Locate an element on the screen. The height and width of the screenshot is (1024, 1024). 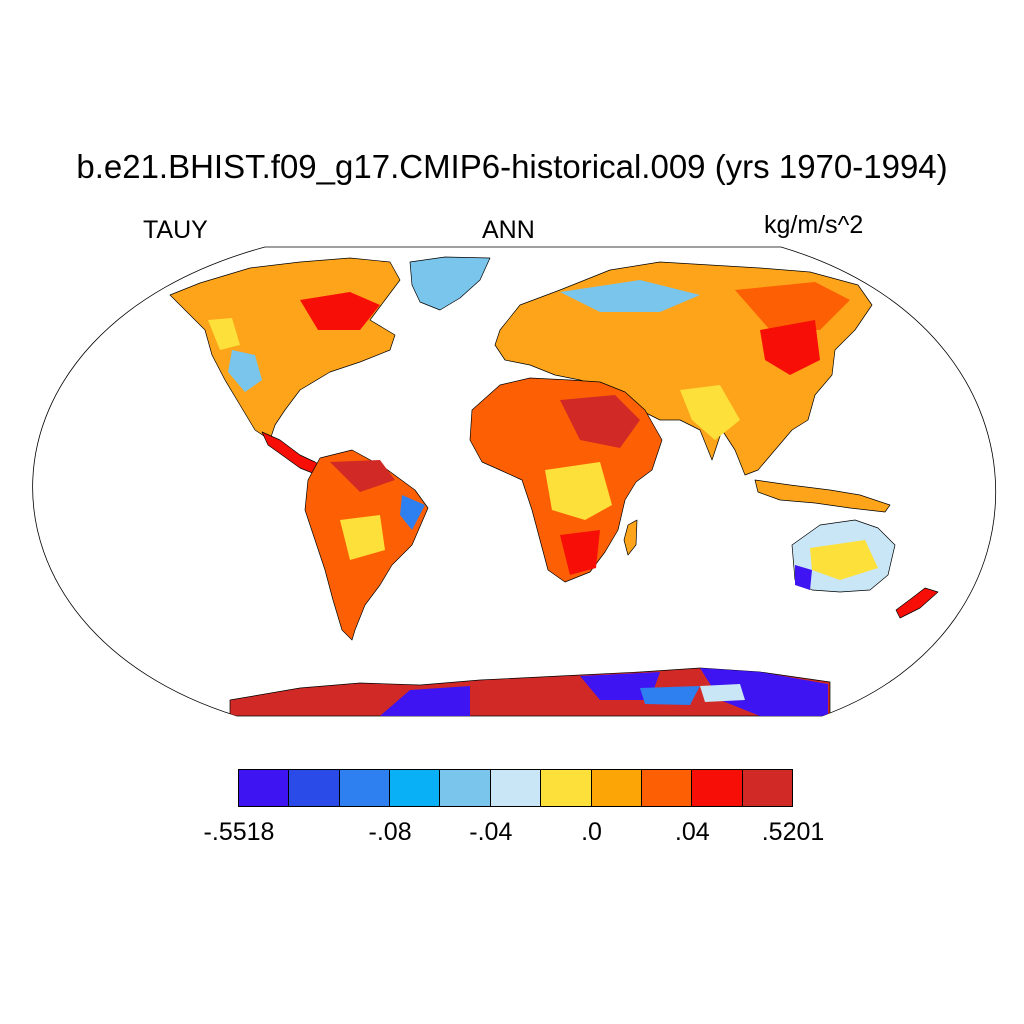
colorbar is located at coordinates (515, 788).